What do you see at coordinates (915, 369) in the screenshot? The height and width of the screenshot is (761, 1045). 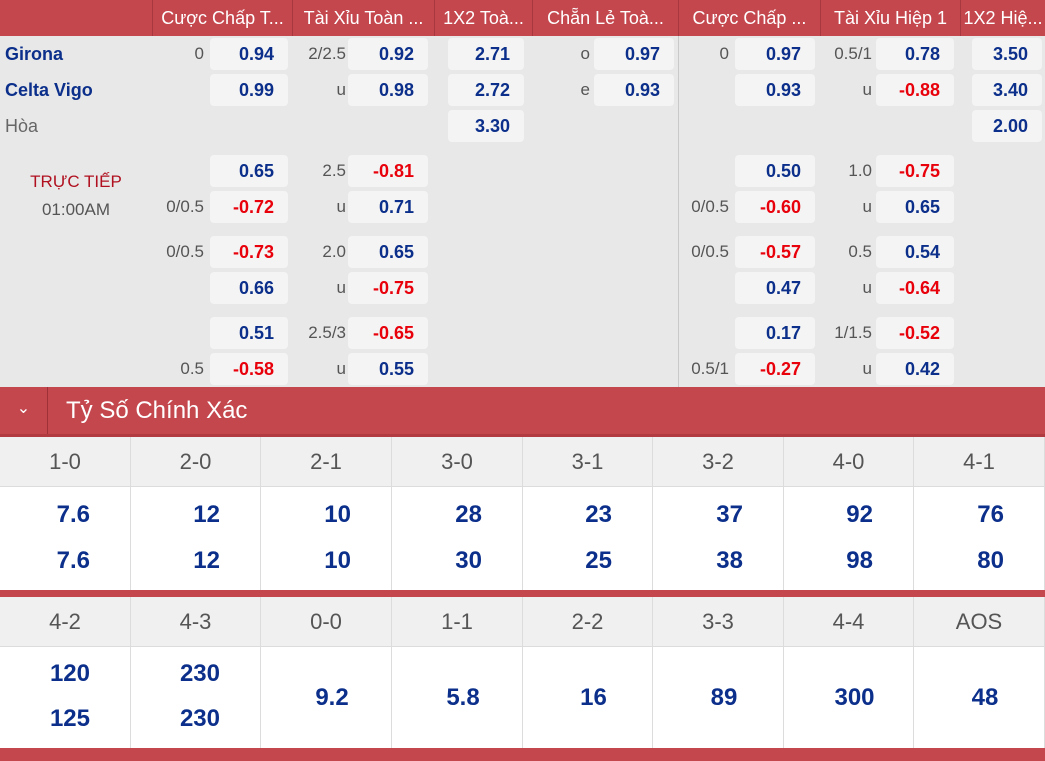 I see `odds-button: 0.42` at bounding box center [915, 369].